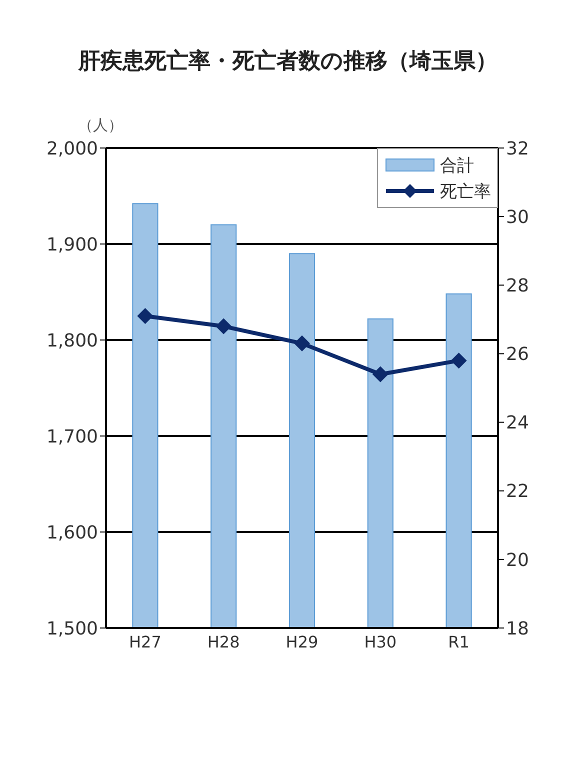  What do you see at coordinates (72, 533) in the screenshot?
I see `y-tick-label: 1,600` at bounding box center [72, 533].